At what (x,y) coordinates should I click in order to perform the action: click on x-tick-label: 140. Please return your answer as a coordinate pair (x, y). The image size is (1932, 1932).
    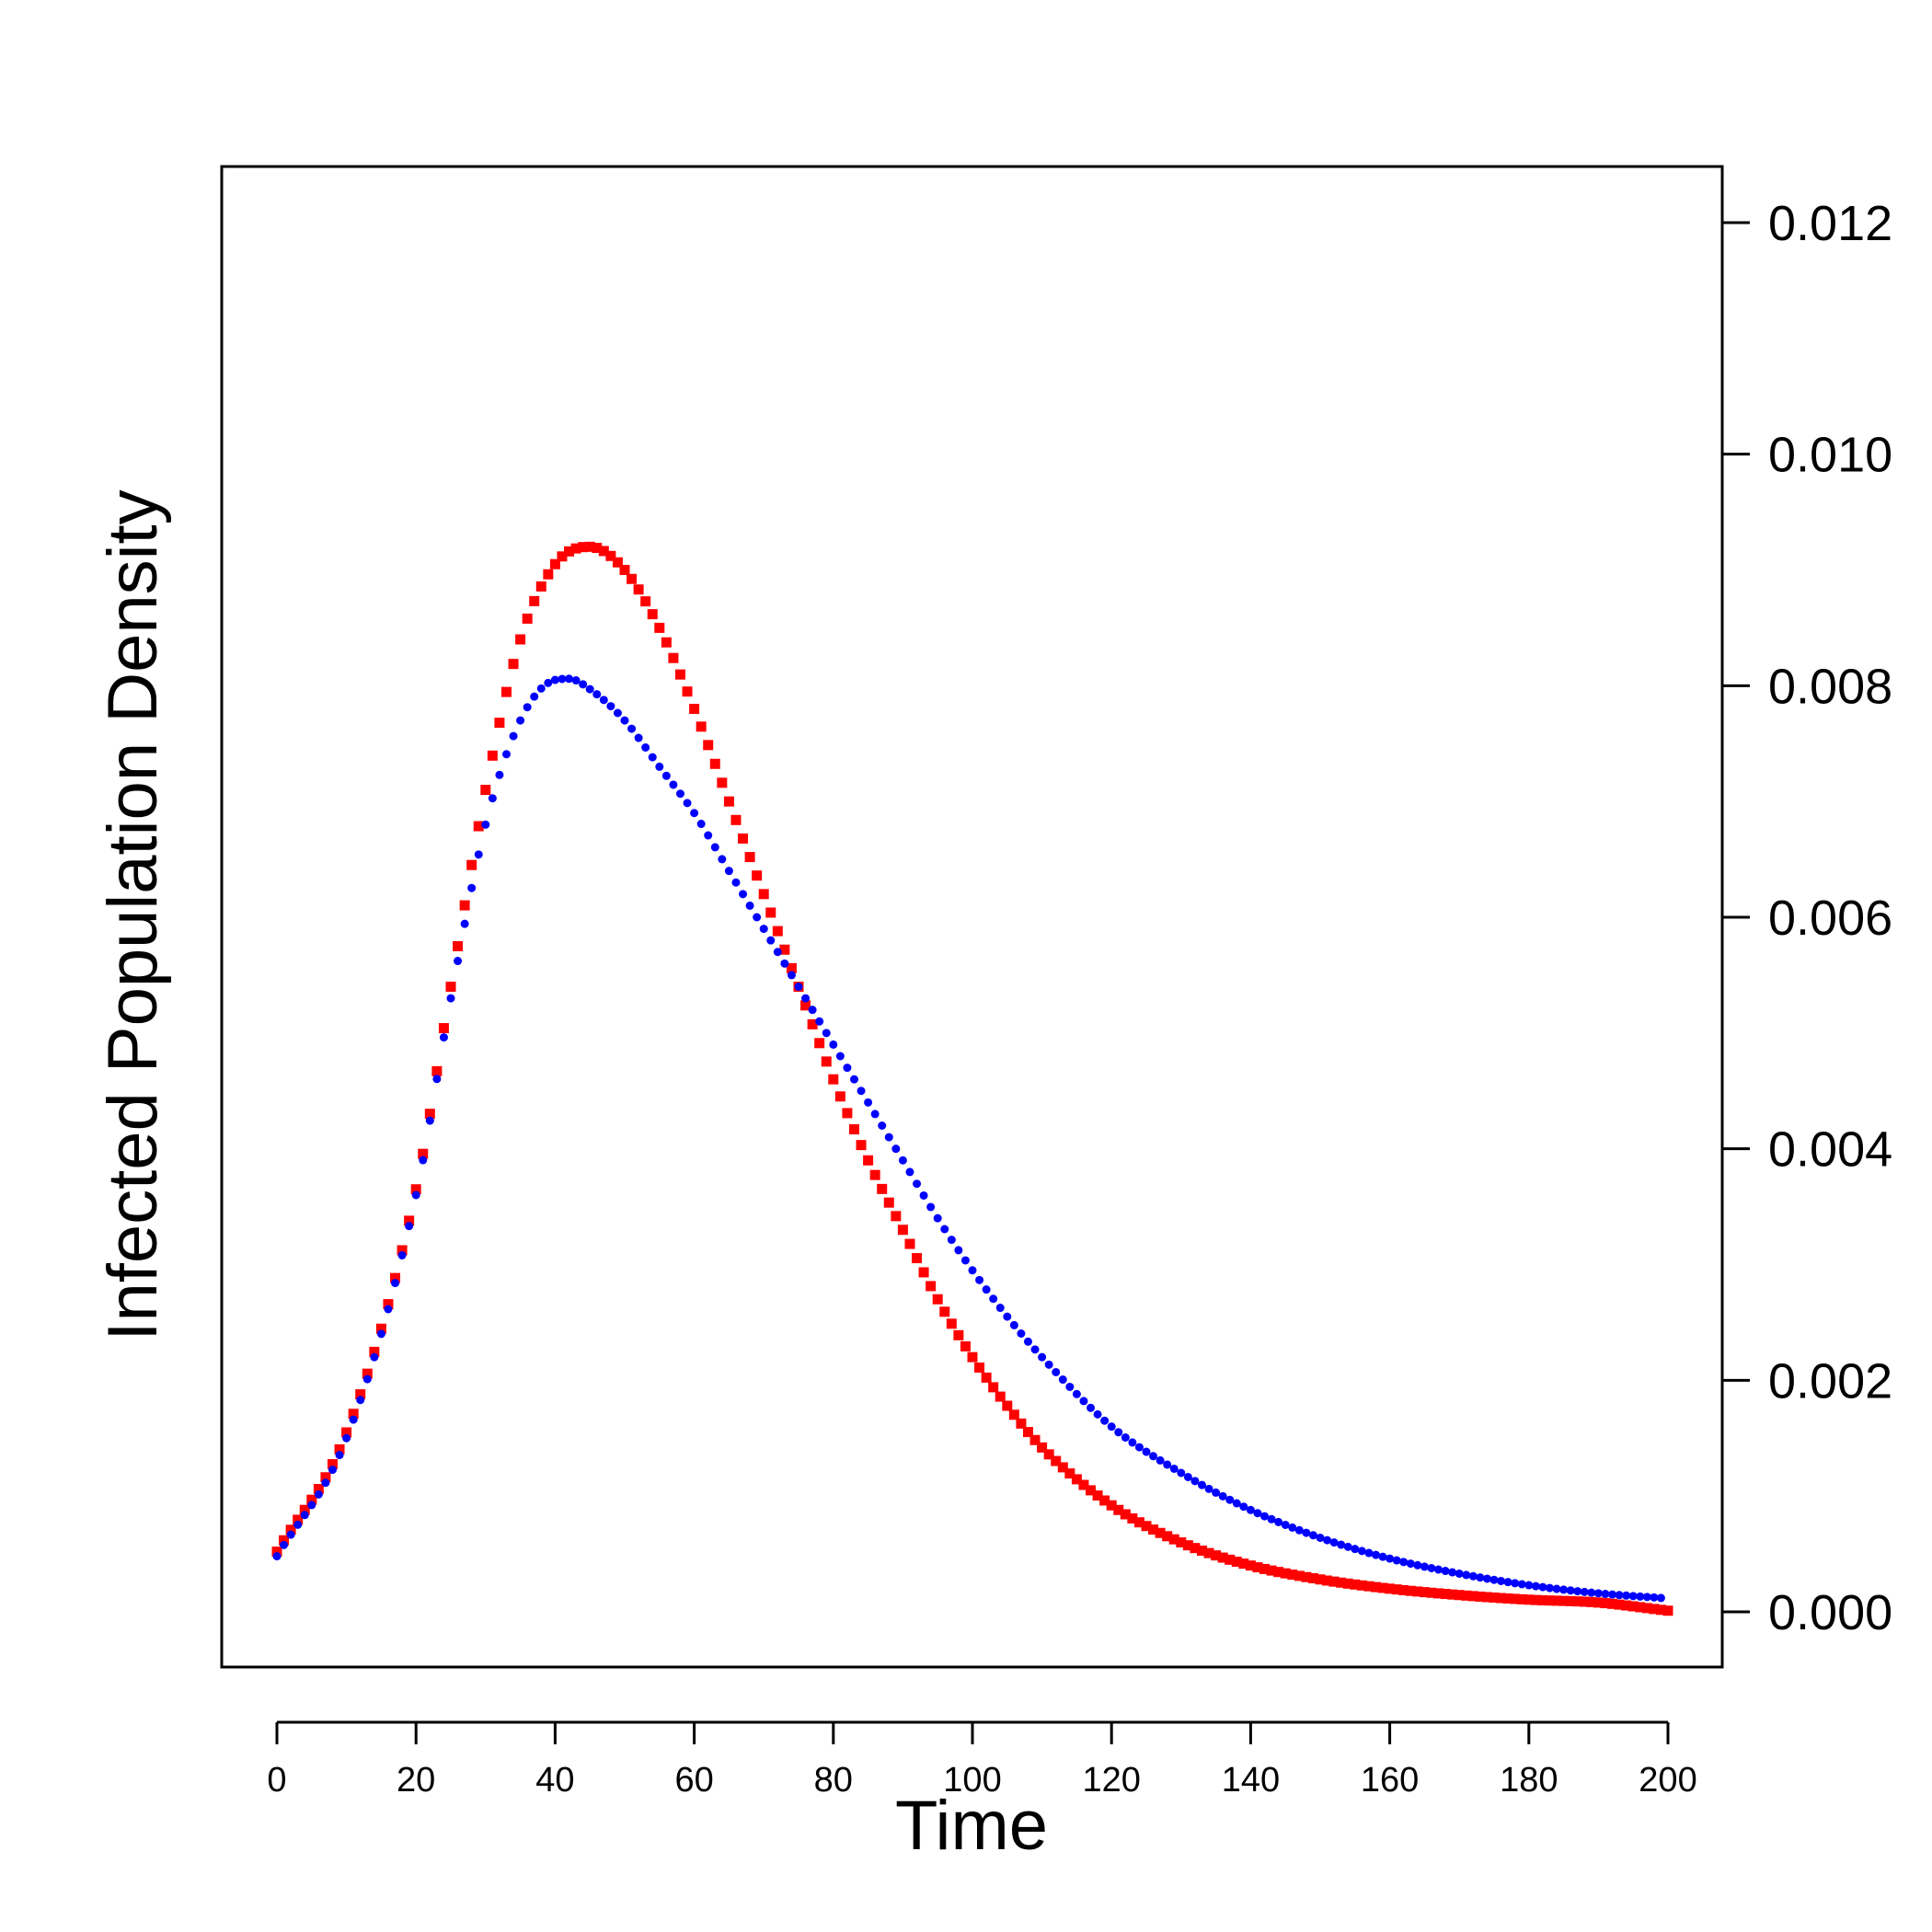
    Looking at the image, I should click on (1251, 1780).